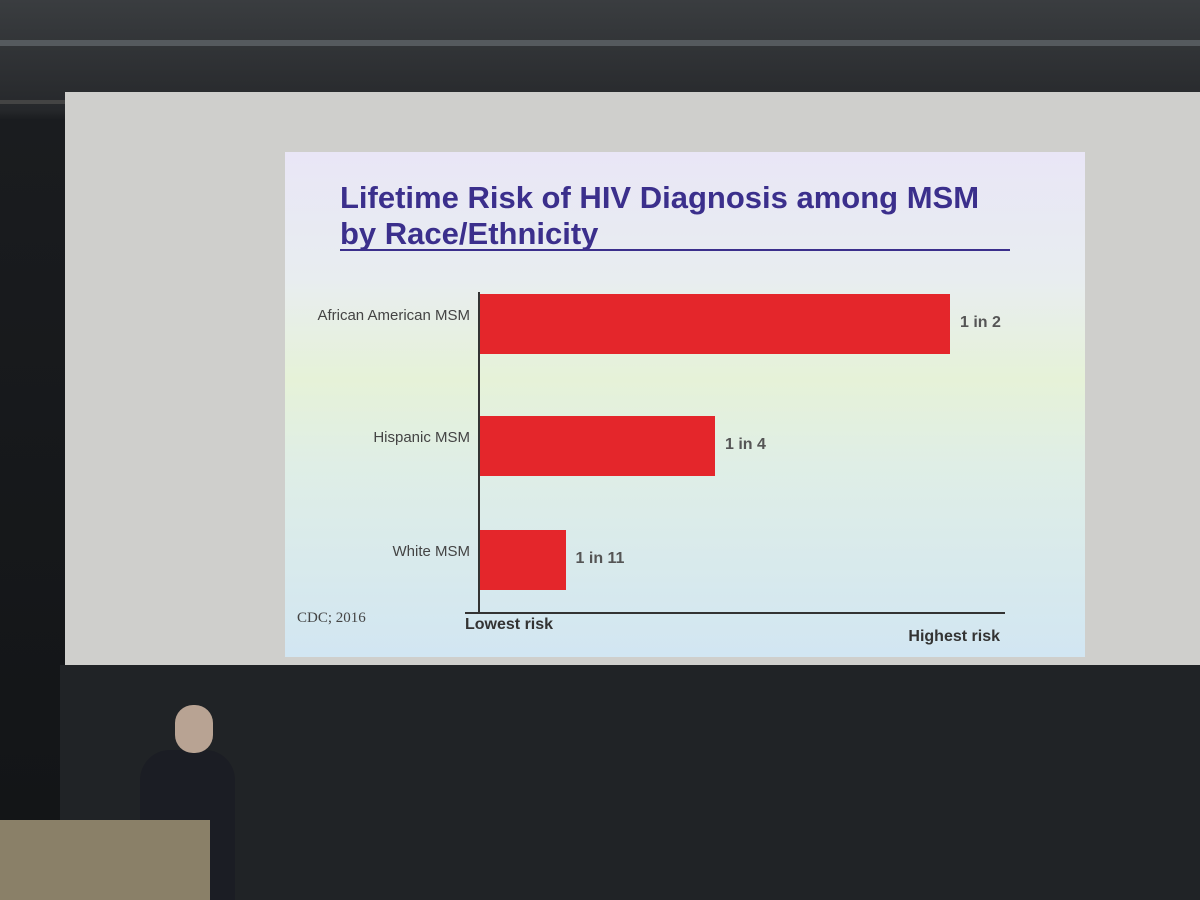 This screenshot has width=1200, height=900. What do you see at coordinates (954, 636) in the screenshot?
I see `axis-end-label: Highest risk` at bounding box center [954, 636].